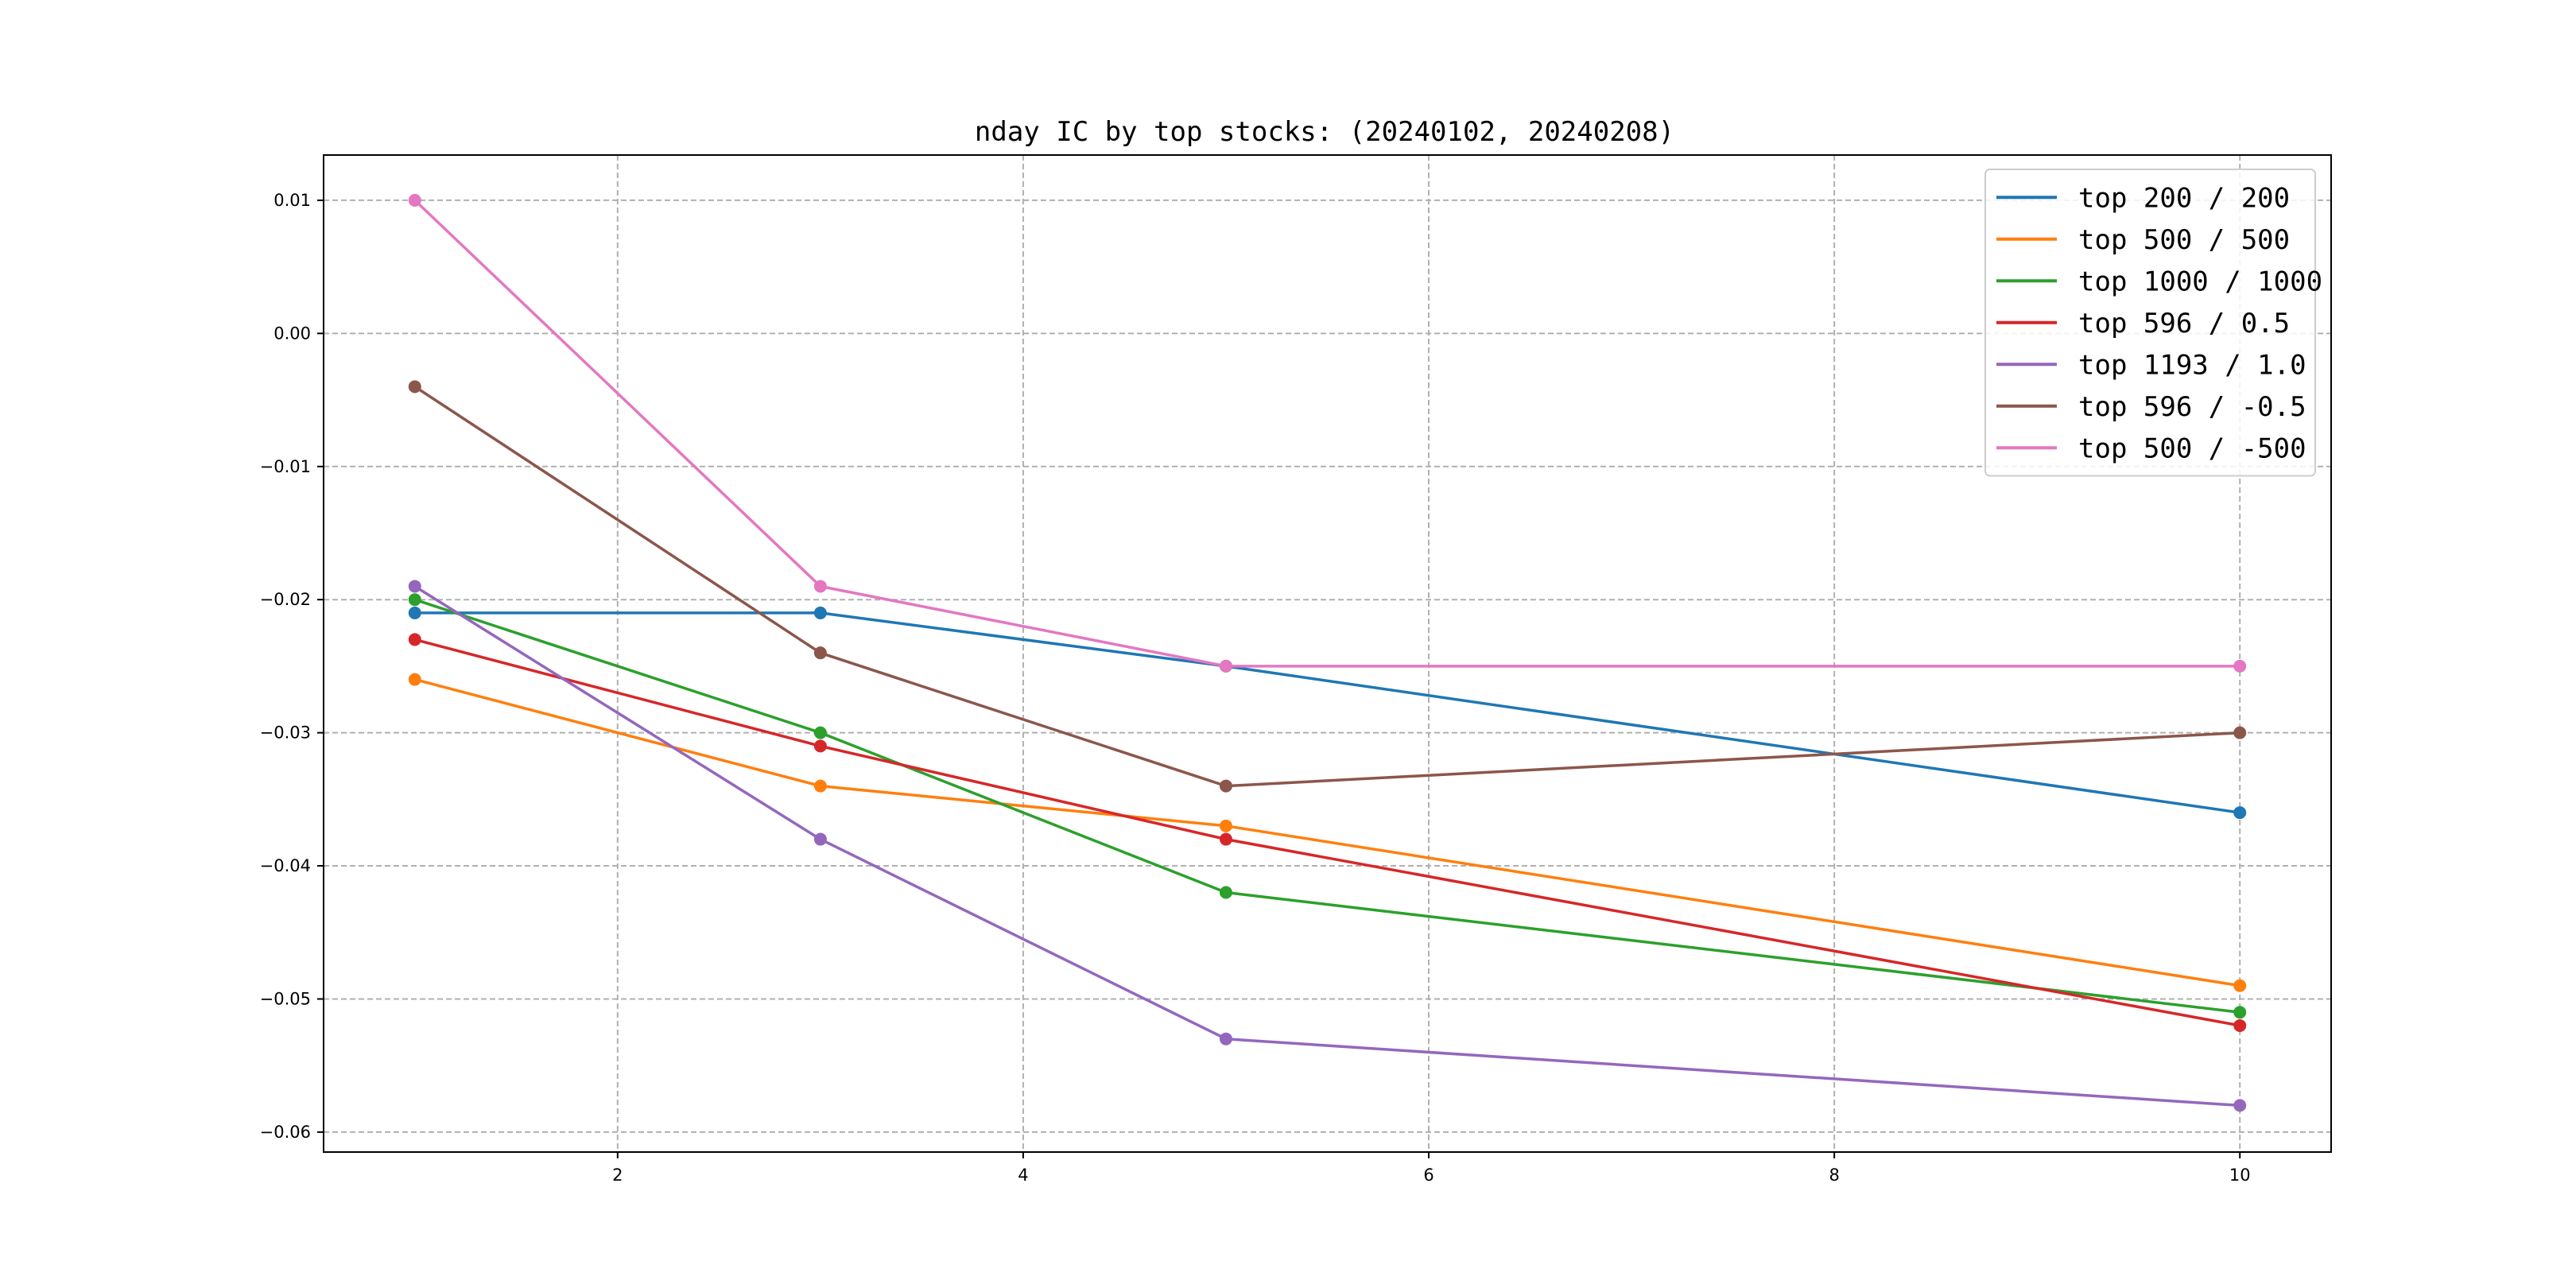 The image size is (2576, 1288). I want to click on legend-label: top 500 / 500, so click(2184, 240).